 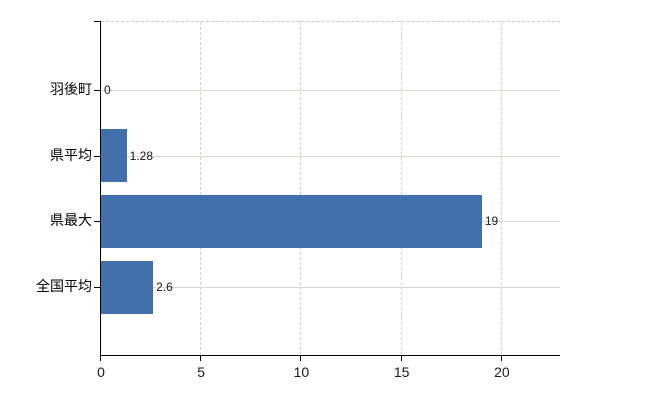 I want to click on category-label: 県平均, so click(x=71, y=154).